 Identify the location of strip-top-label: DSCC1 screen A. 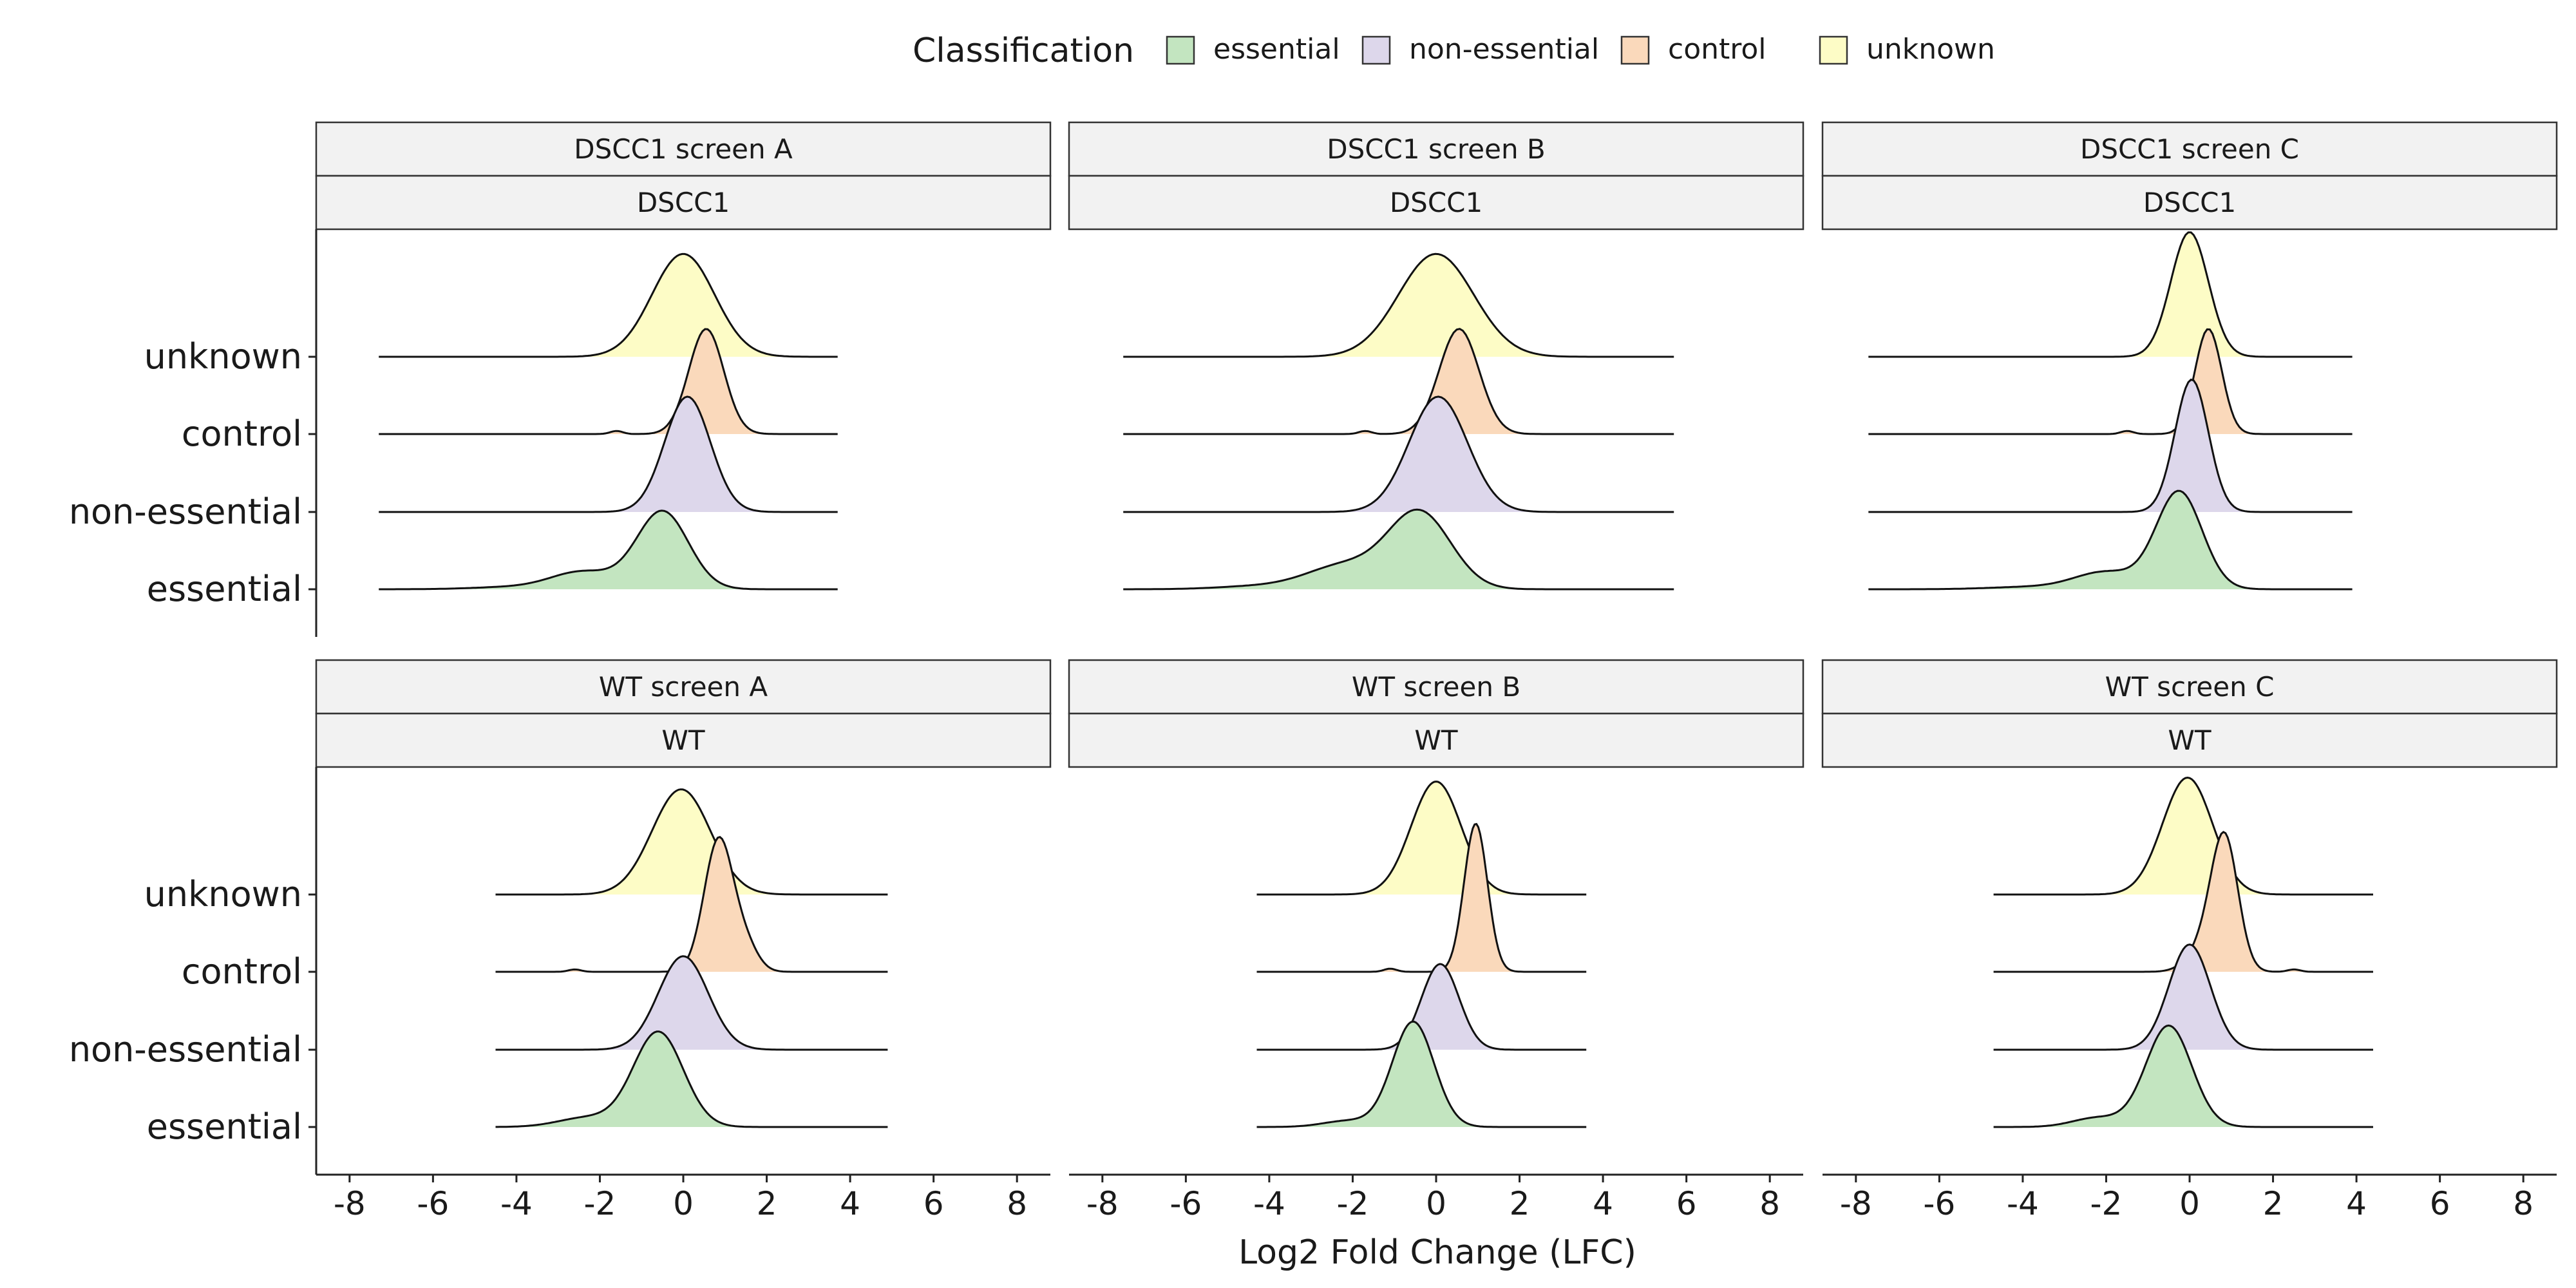
(684, 149).